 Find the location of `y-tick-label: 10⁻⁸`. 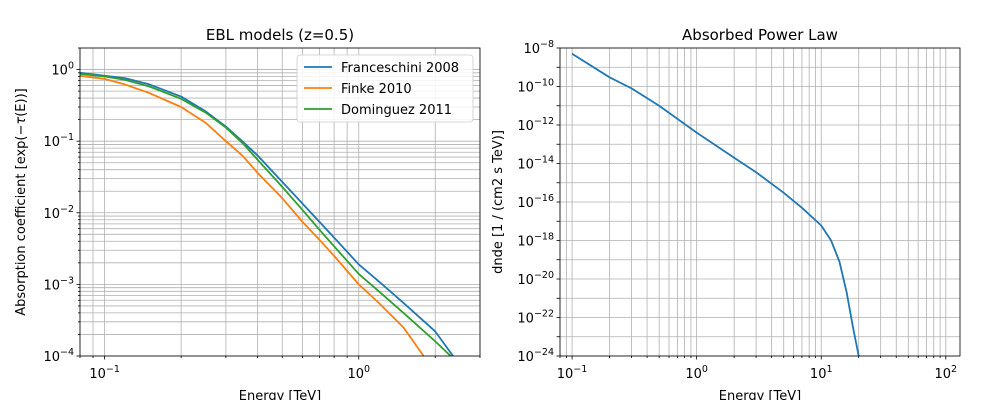

y-tick-label: 10⁻⁸ is located at coordinates (538, 48).